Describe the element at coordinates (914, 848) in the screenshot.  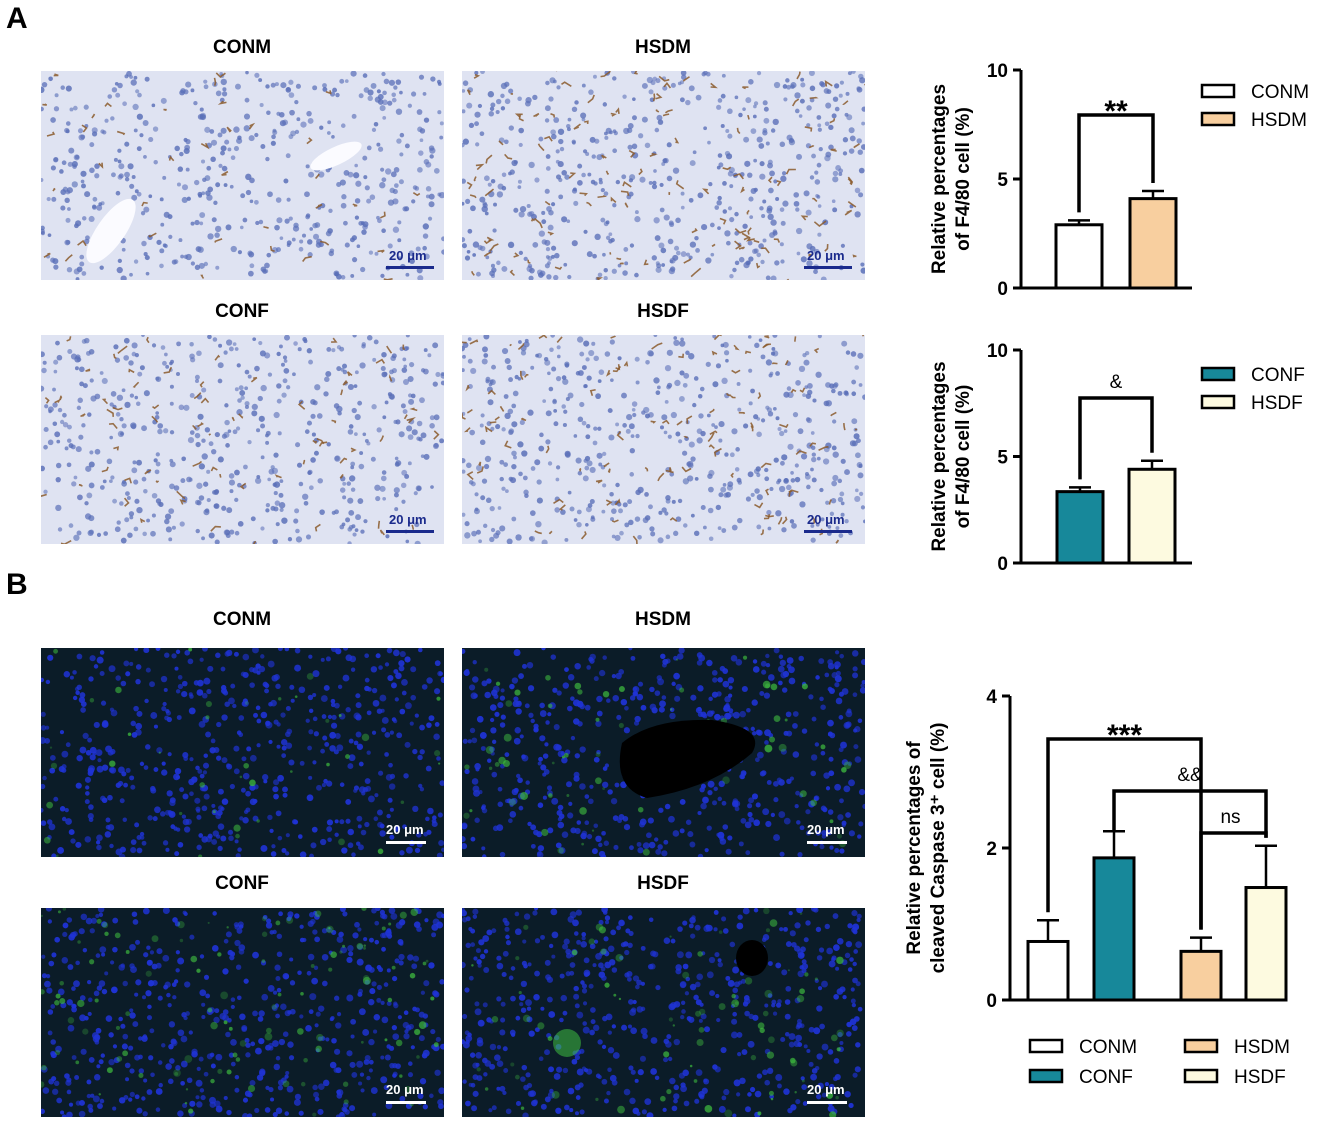
I see `y-axis-label: Relative percentages of` at that location.